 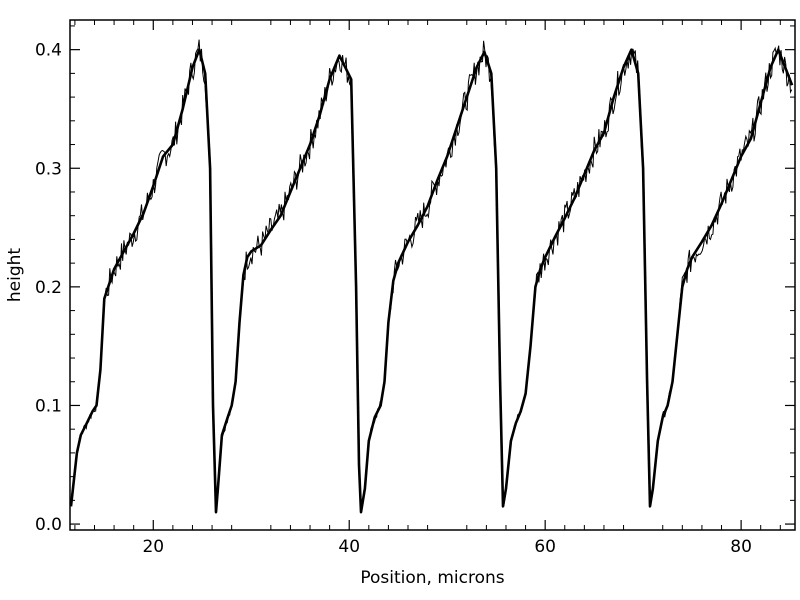 What do you see at coordinates (48, 288) in the screenshot?
I see `y-tick-label: 0.2` at bounding box center [48, 288].